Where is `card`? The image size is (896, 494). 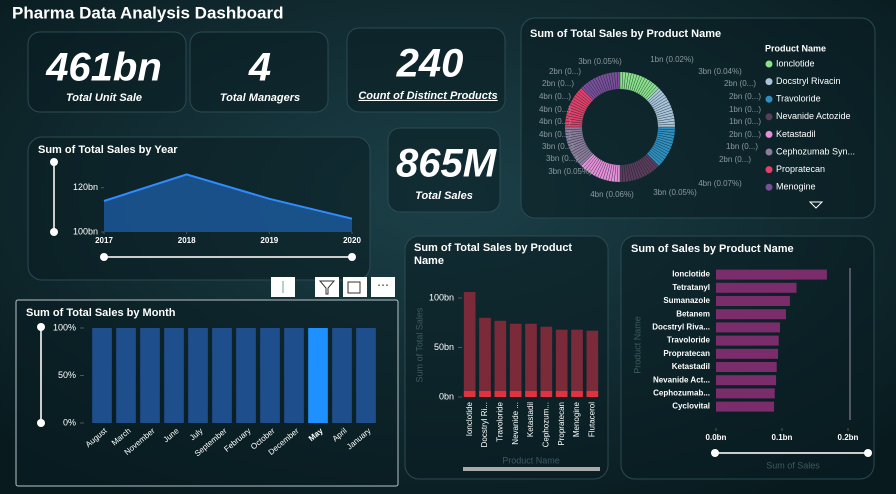
card is located at coordinates (444, 170).